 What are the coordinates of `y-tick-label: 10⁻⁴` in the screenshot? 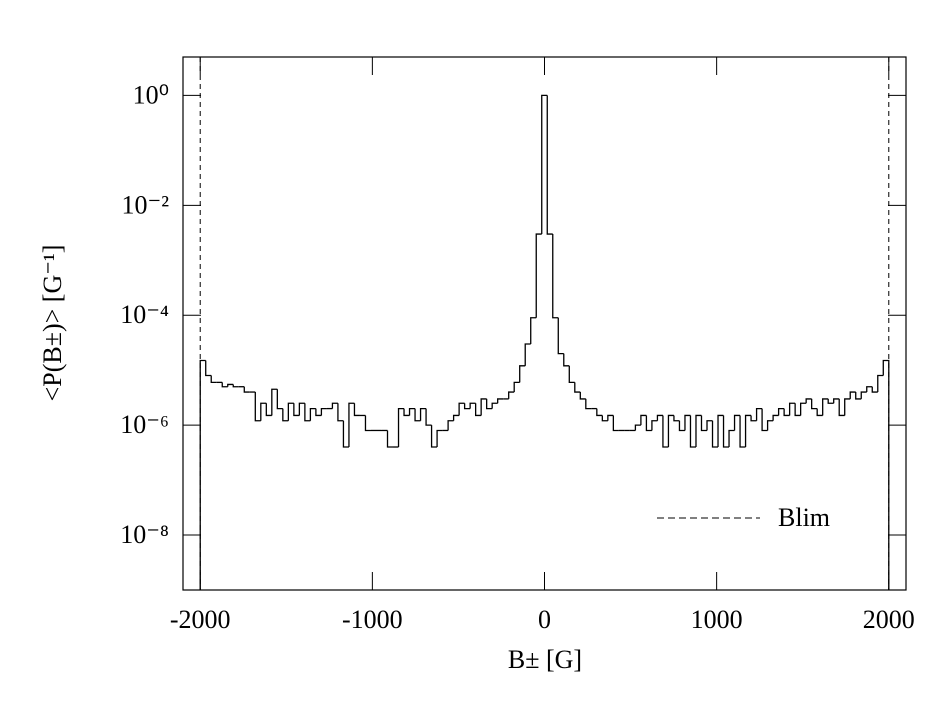 It's located at (144, 314).